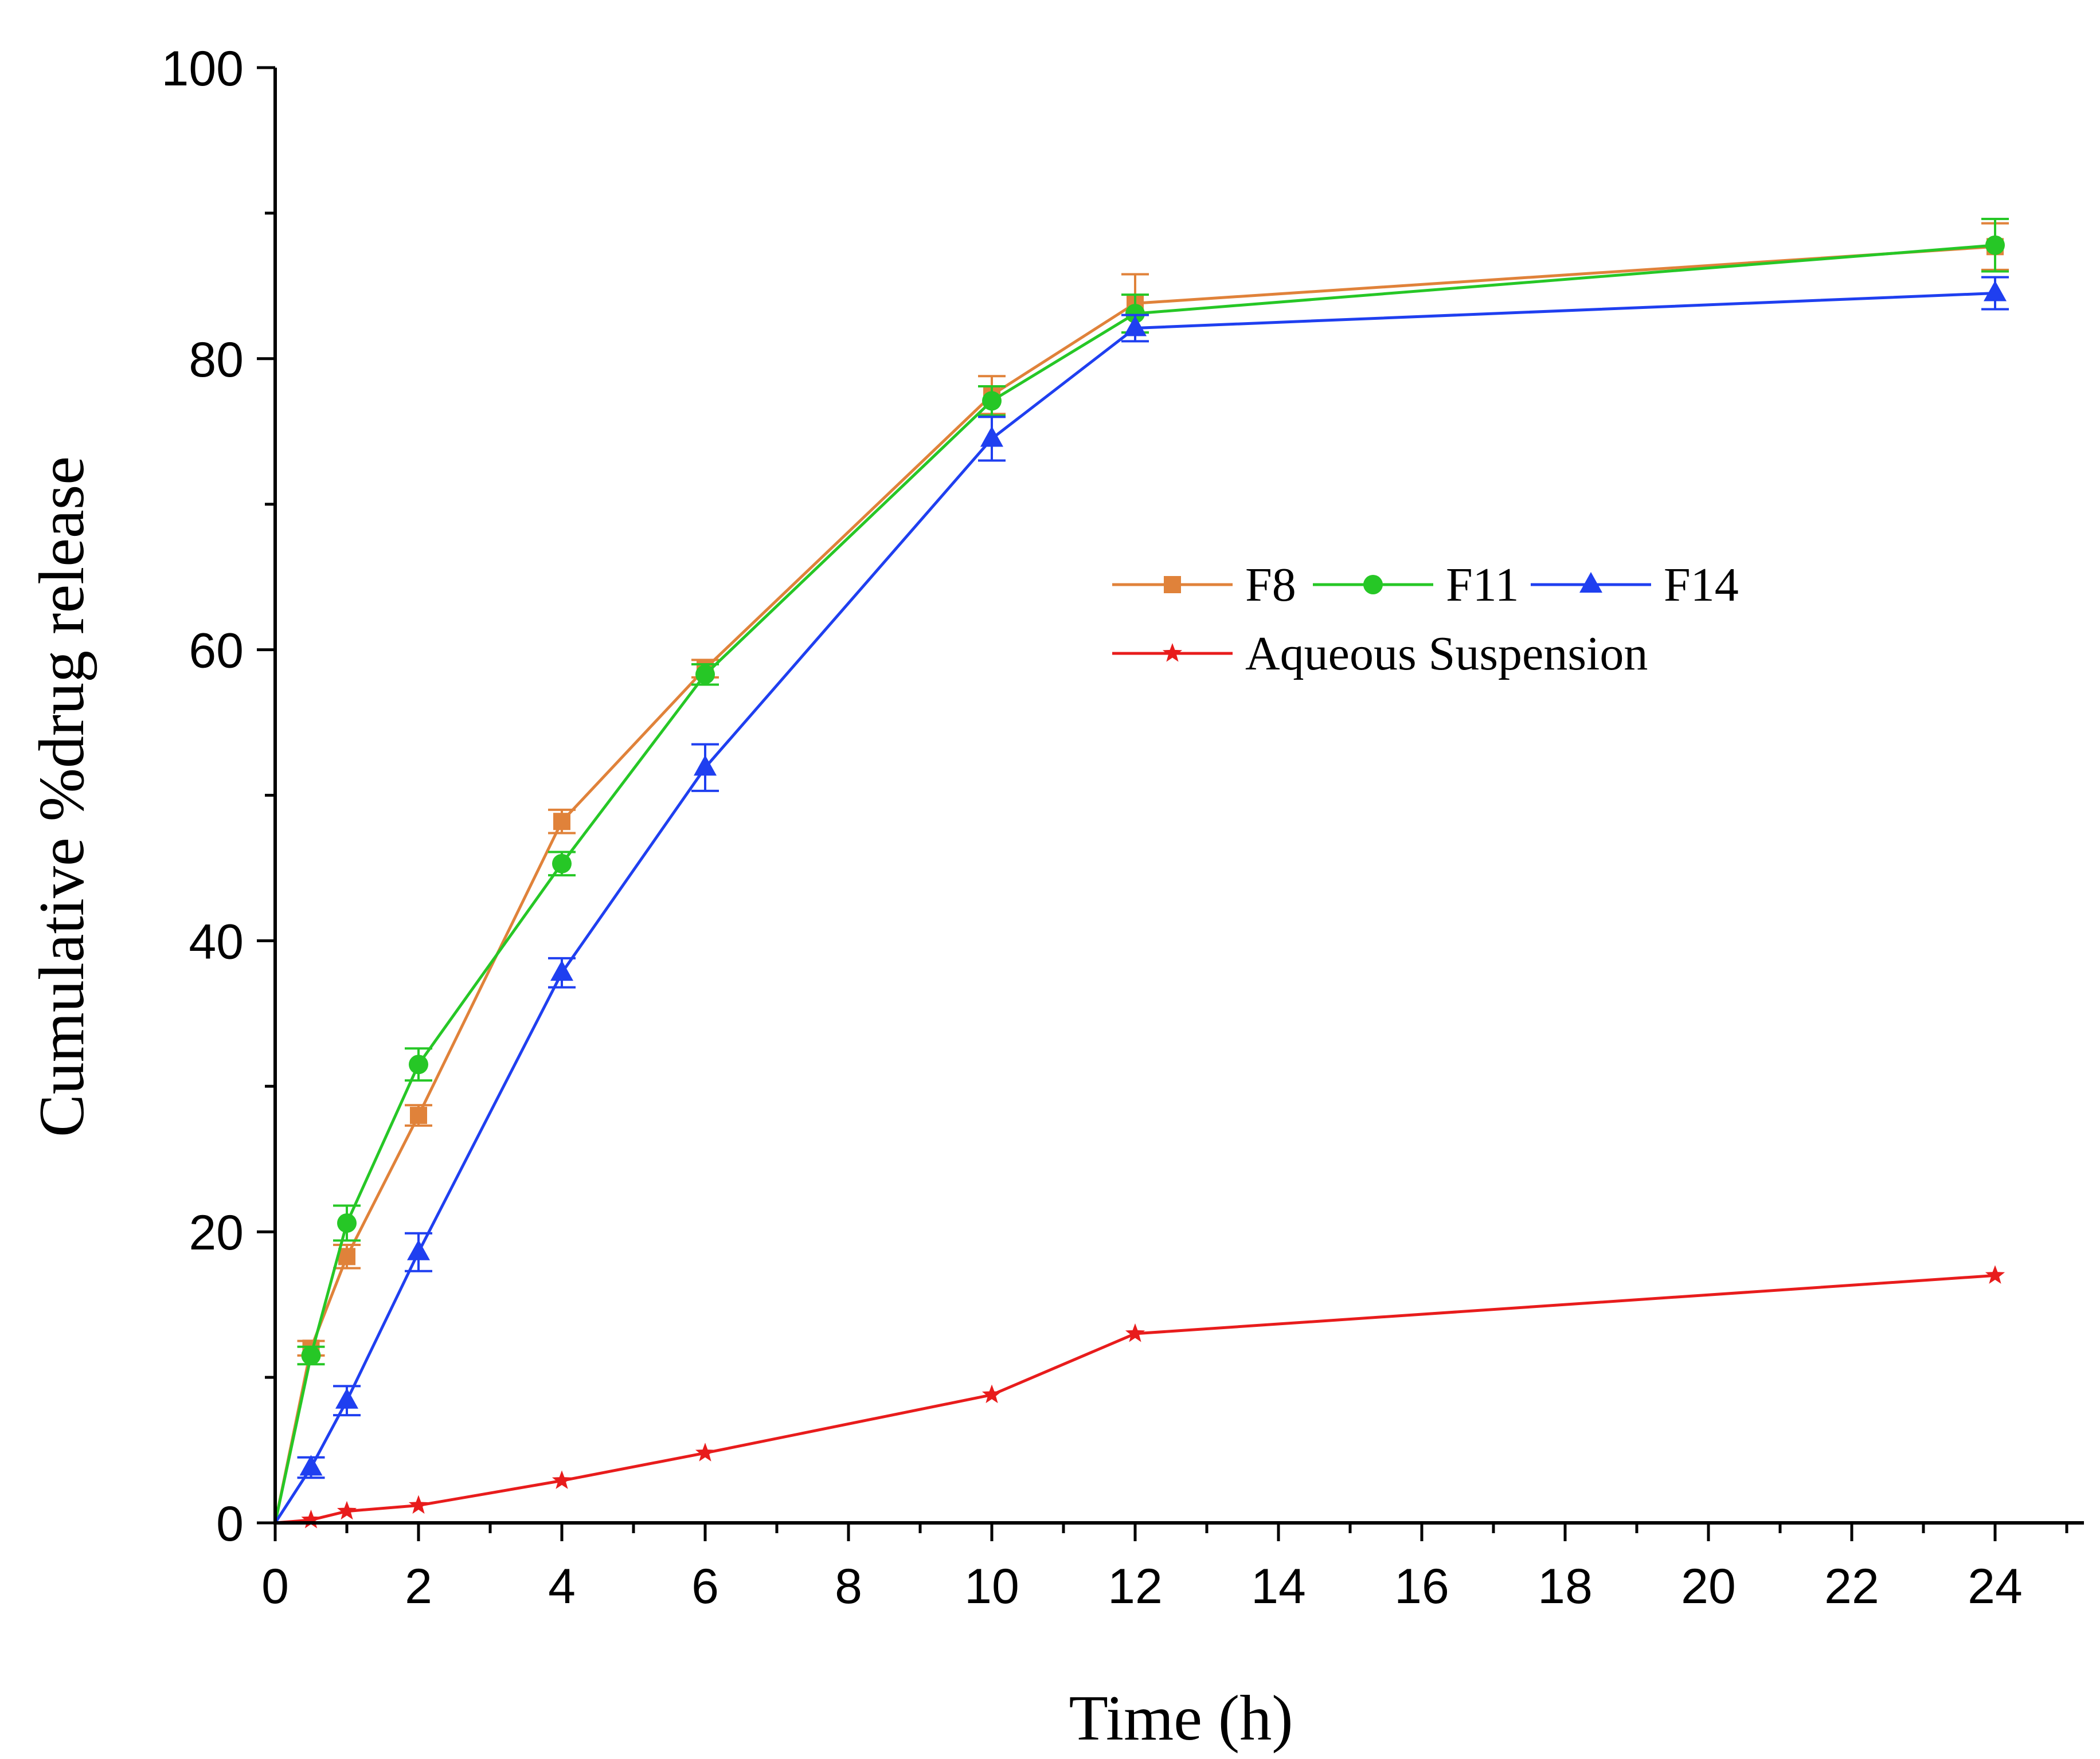  Describe the element at coordinates (61, 796) in the screenshot. I see `y-axis-title: Cumulative %drug release` at that location.